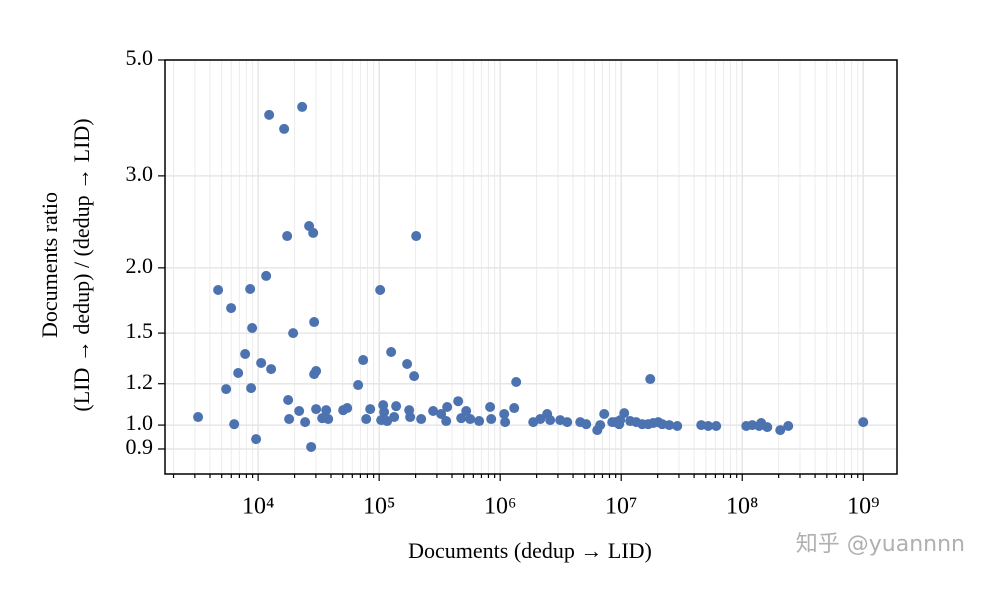 The width and height of the screenshot is (990, 589). What do you see at coordinates (140, 57) in the screenshot?
I see `y-tick-label: 5.0` at bounding box center [140, 57].